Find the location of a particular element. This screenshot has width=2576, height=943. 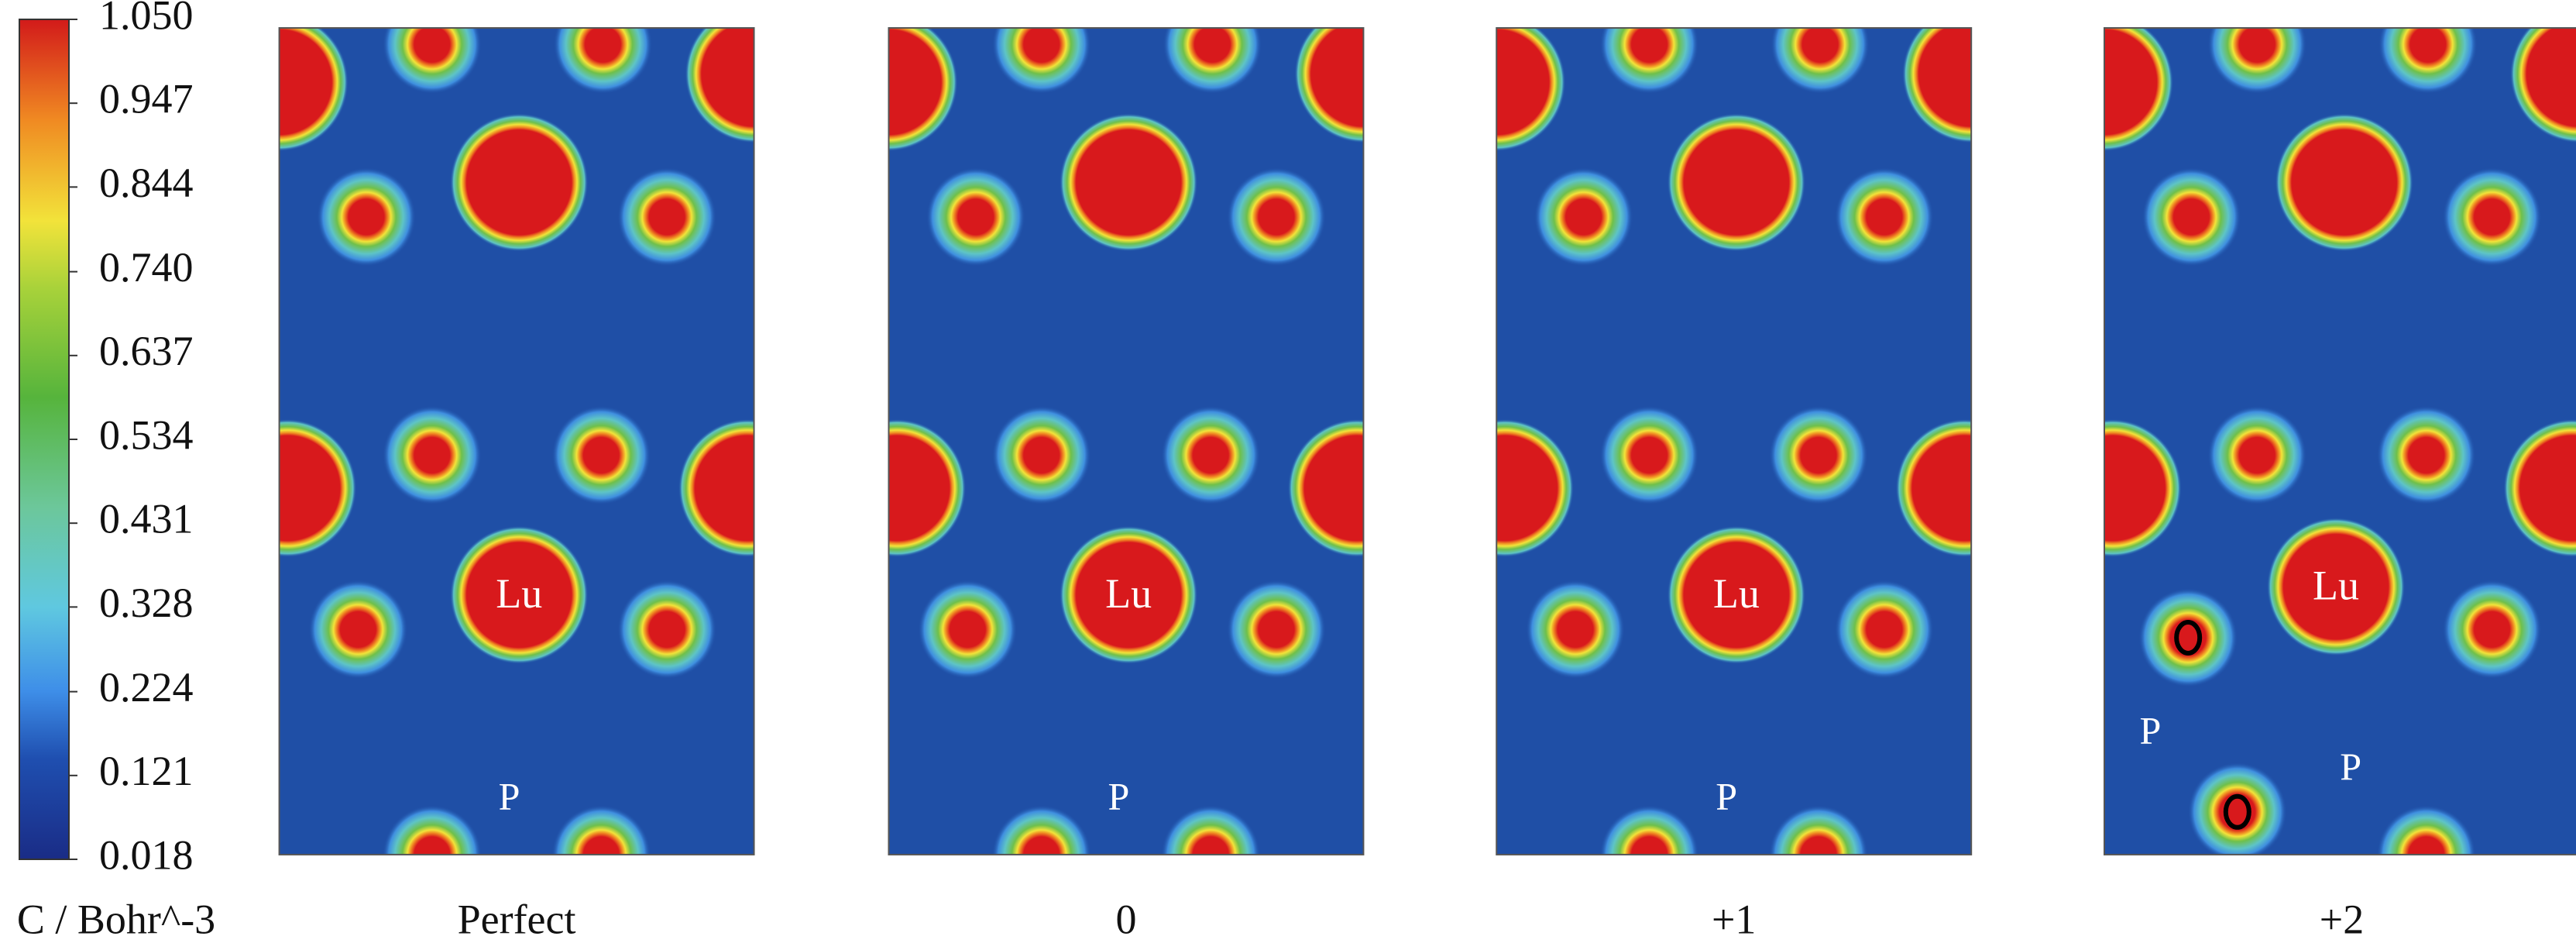

colorbar-tick-label: 0.224 is located at coordinates (146, 687).